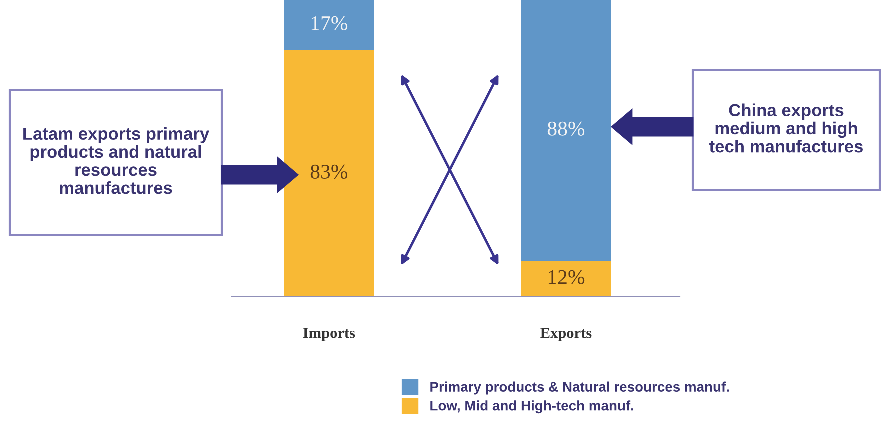 This screenshot has height=421, width=890. Describe the element at coordinates (786, 128) in the screenshot. I see `text: China exports medium and high tech manufactures` at that location.